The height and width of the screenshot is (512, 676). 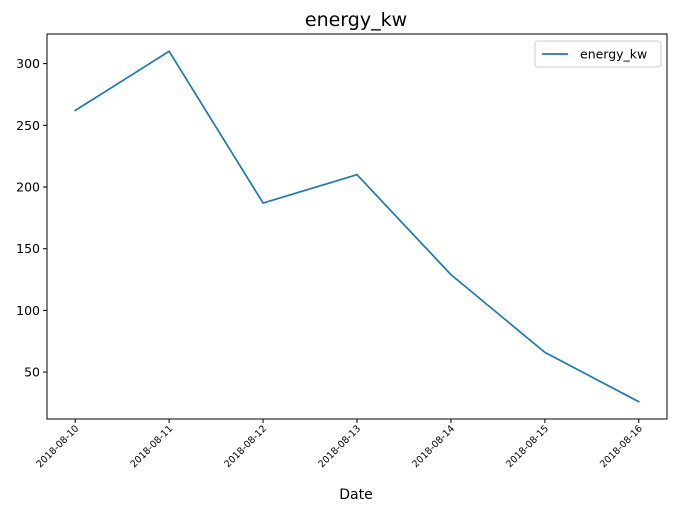 I want to click on legend-box, so click(x=598, y=54).